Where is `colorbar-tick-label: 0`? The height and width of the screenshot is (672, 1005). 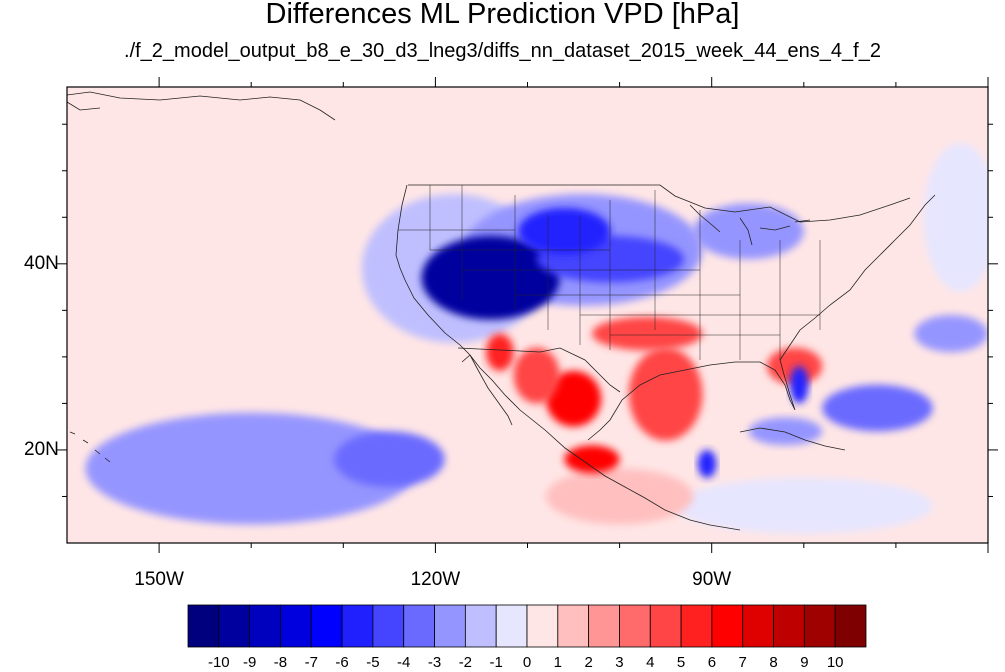 colorbar-tick-label: 0 is located at coordinates (527, 662).